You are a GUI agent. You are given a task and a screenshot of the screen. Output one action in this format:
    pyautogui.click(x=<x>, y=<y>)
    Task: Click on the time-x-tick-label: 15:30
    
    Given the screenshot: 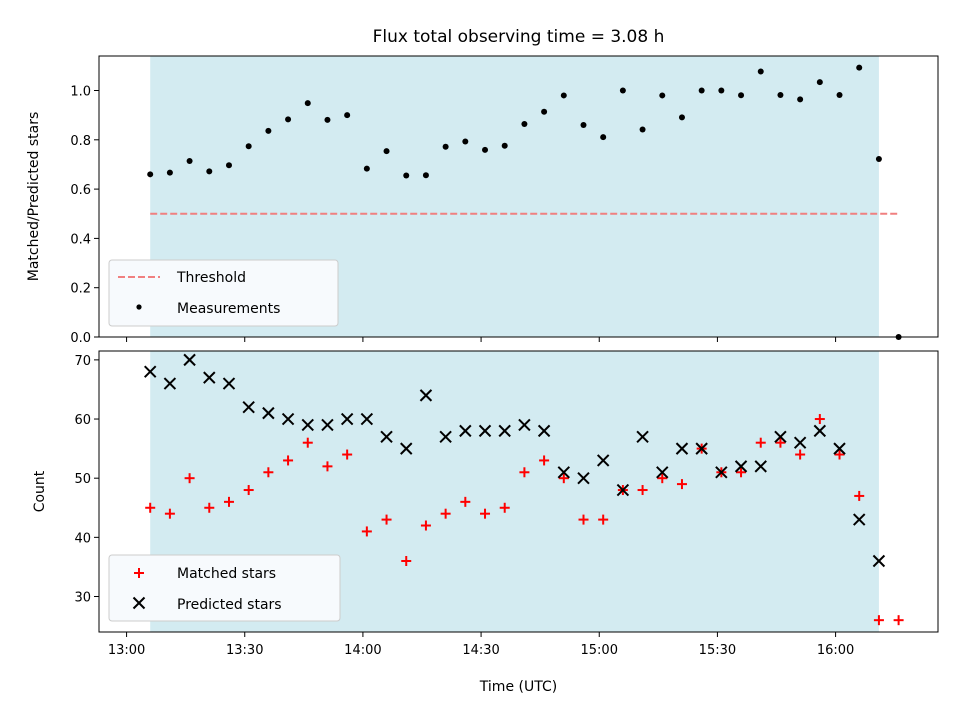 What is the action you would take?
    pyautogui.click(x=717, y=650)
    